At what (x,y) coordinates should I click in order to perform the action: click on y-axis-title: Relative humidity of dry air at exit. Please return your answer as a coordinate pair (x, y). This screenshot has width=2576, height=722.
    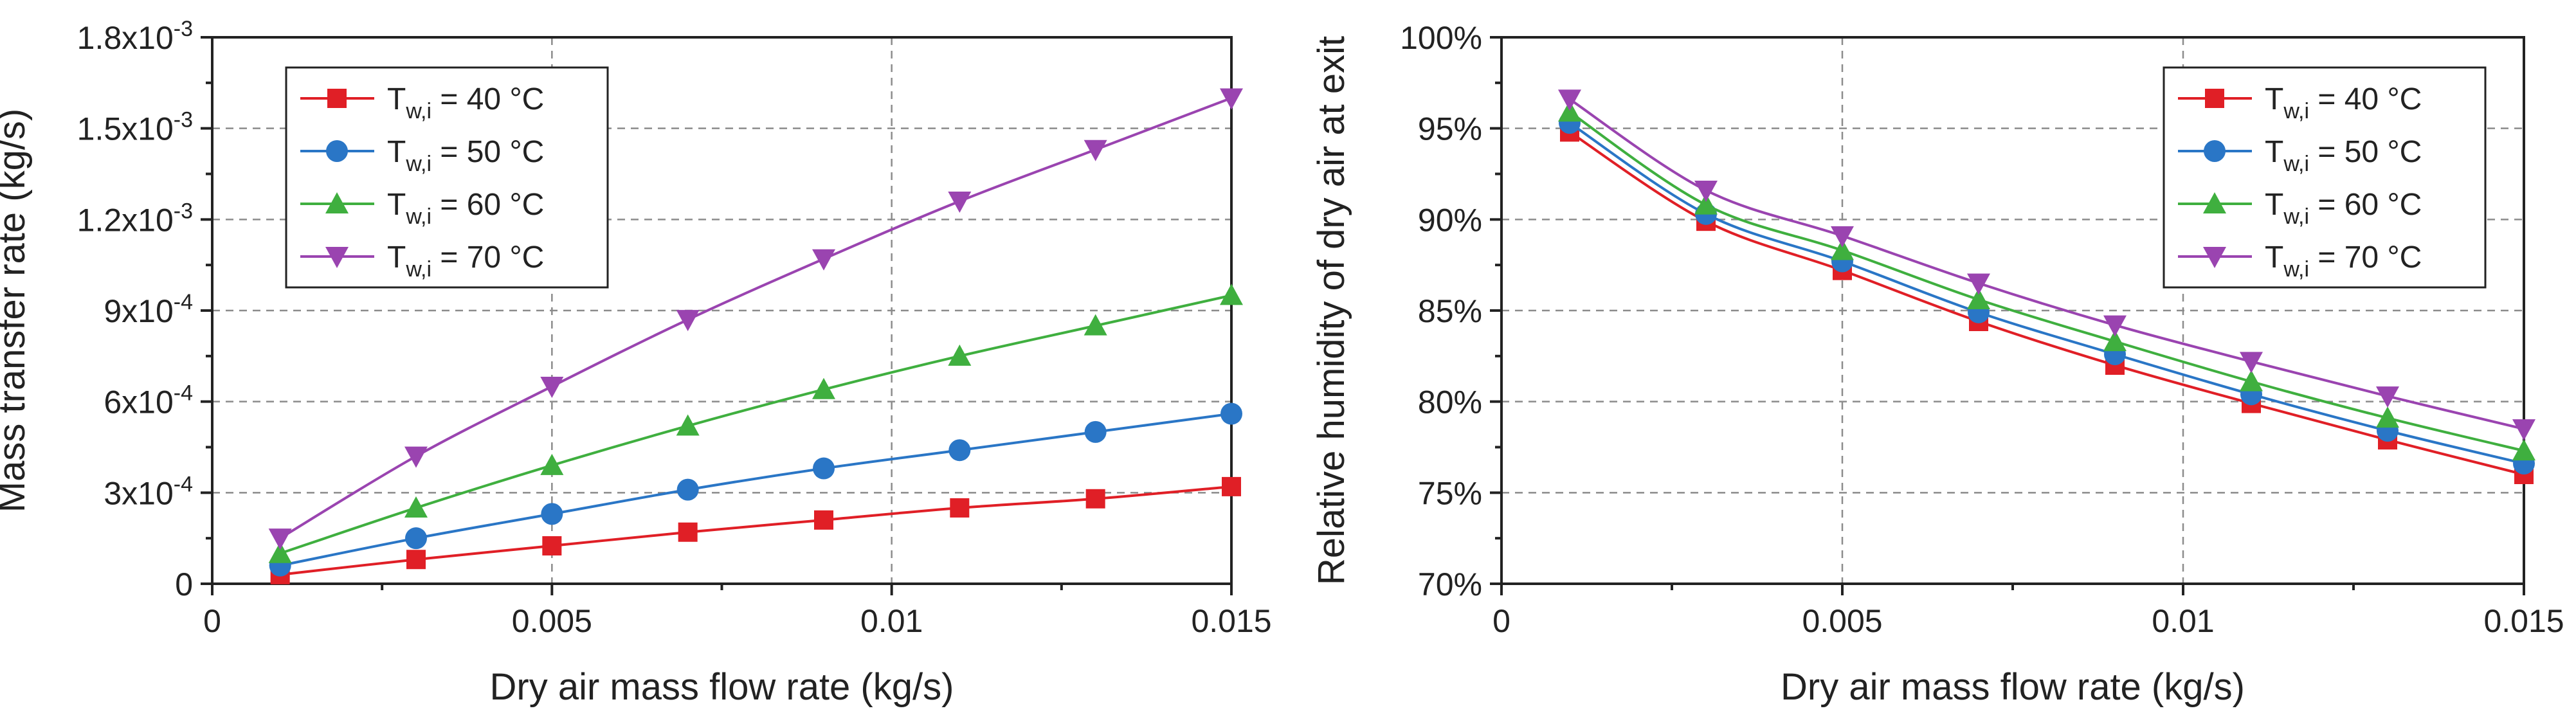
    Looking at the image, I should click on (1331, 310).